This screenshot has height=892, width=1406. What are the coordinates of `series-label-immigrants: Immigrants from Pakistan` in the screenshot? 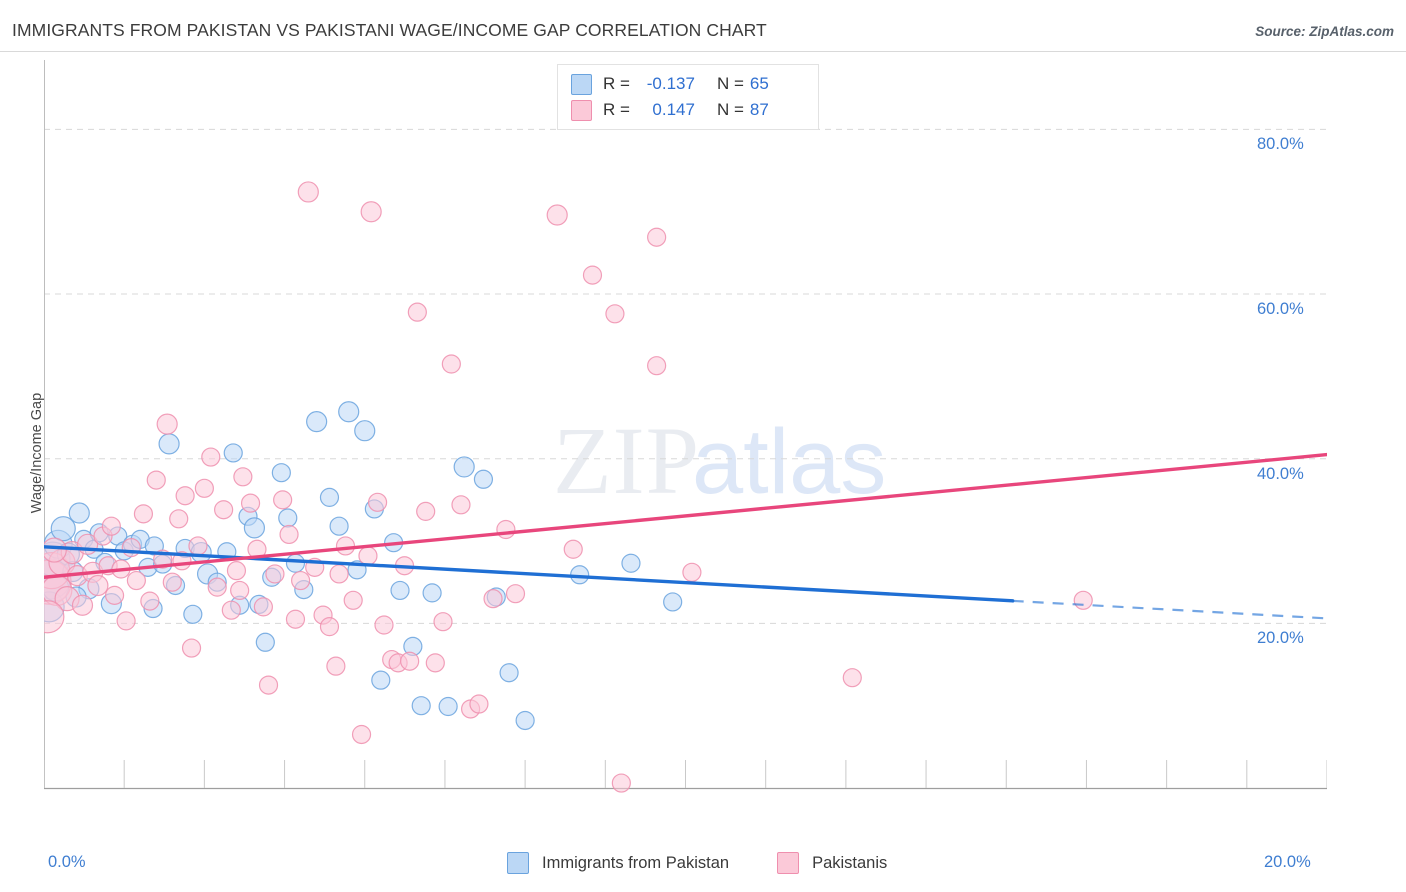 It's located at (636, 862).